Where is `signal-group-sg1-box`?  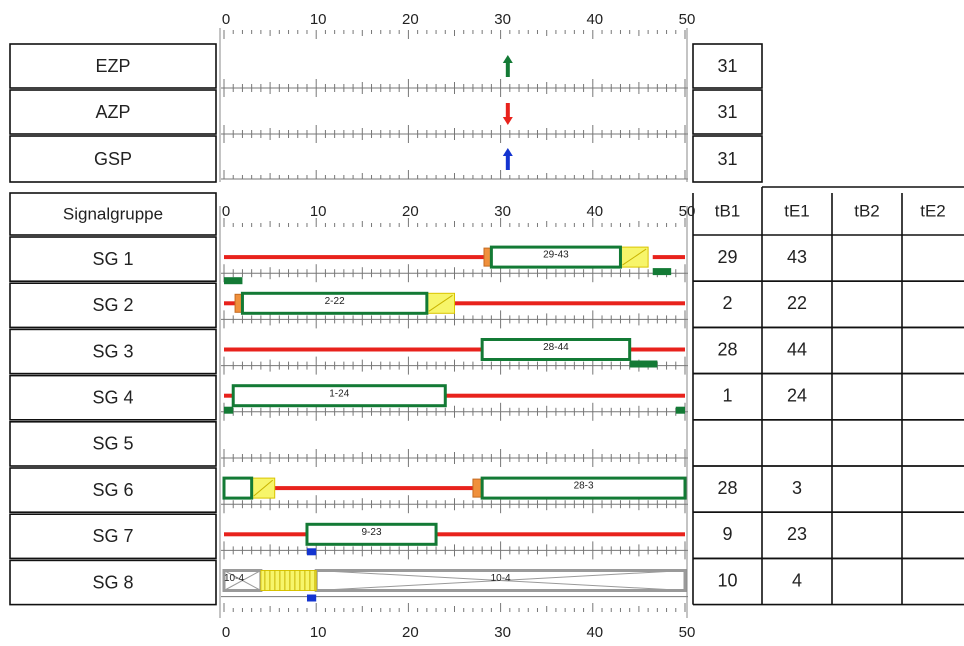 signal-group-sg1-box is located at coordinates (113, 259).